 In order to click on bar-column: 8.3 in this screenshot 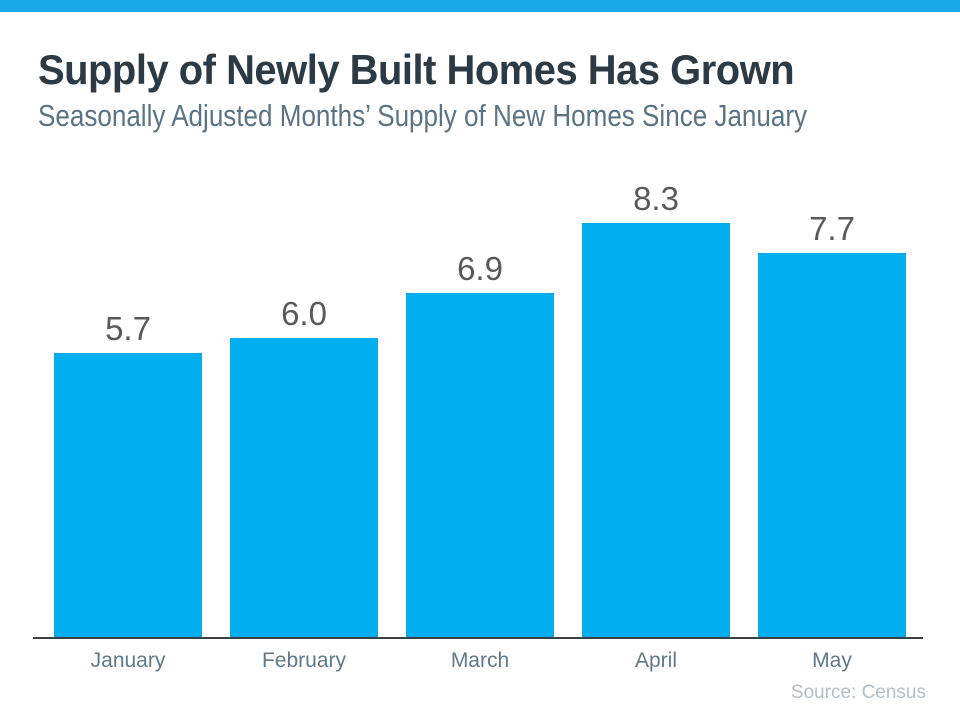, I will do `click(656, 410)`.